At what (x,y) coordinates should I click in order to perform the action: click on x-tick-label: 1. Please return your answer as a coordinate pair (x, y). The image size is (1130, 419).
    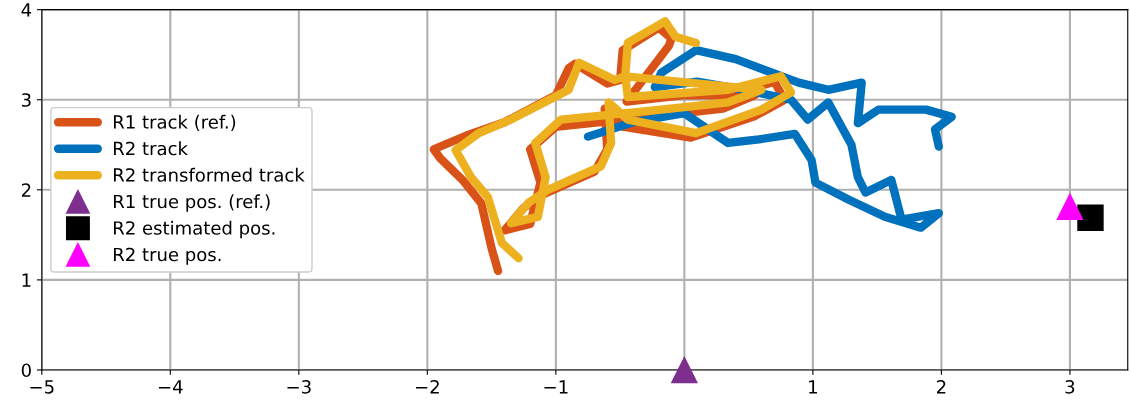
    Looking at the image, I should click on (813, 387).